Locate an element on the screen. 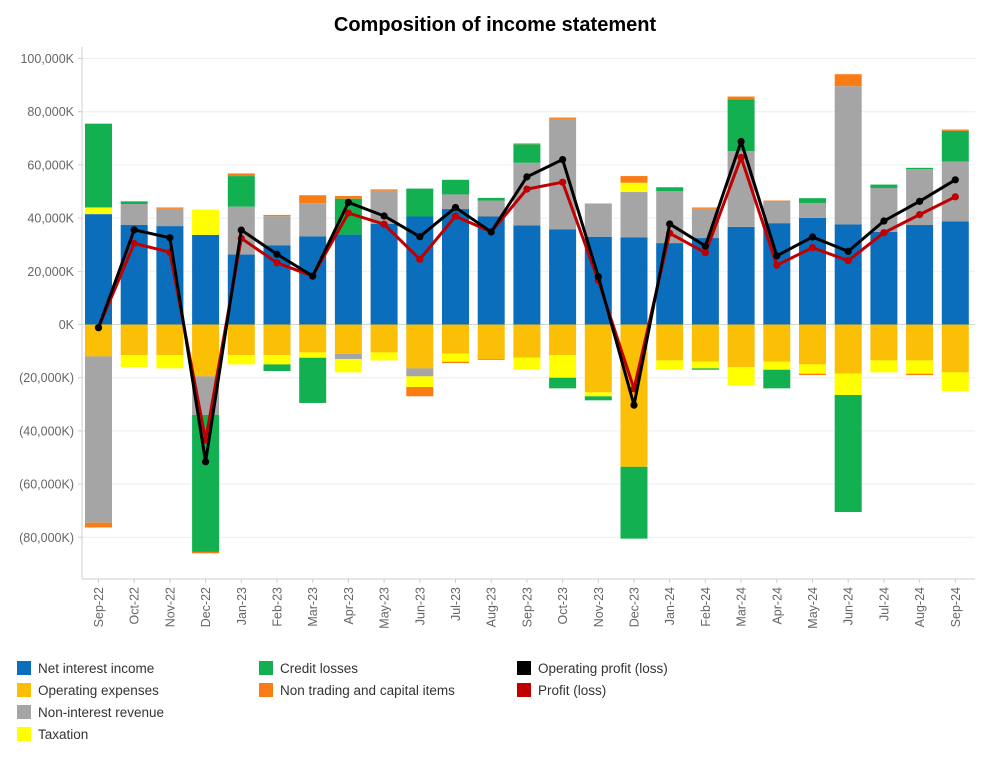 The image size is (990, 770). legend-item: Operating profit (loss) is located at coordinates (592, 668).